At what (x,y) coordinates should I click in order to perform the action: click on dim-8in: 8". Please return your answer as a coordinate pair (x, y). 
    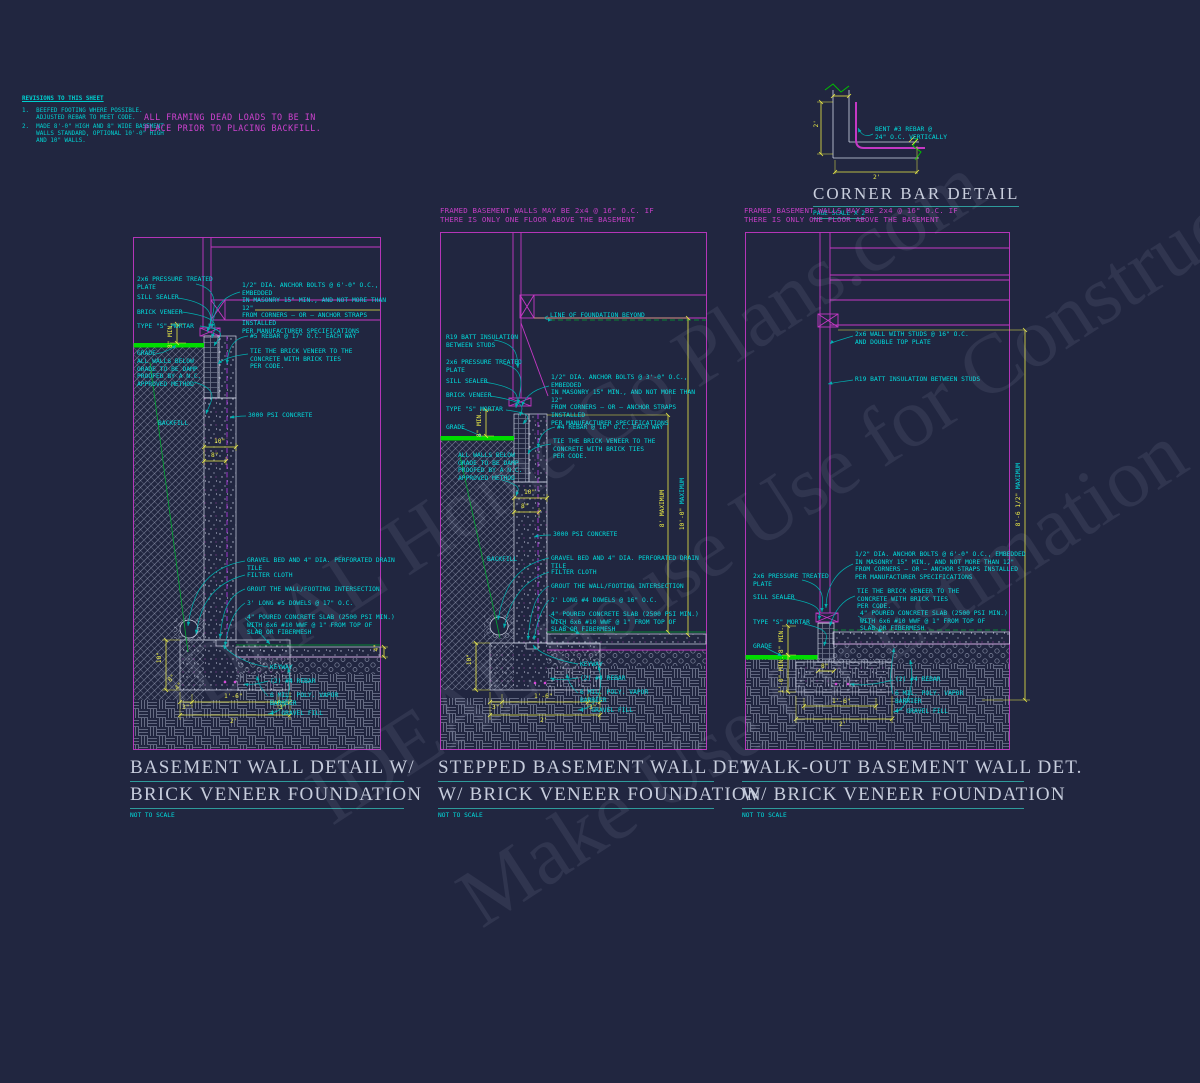
    Looking at the image, I should click on (825, 666).